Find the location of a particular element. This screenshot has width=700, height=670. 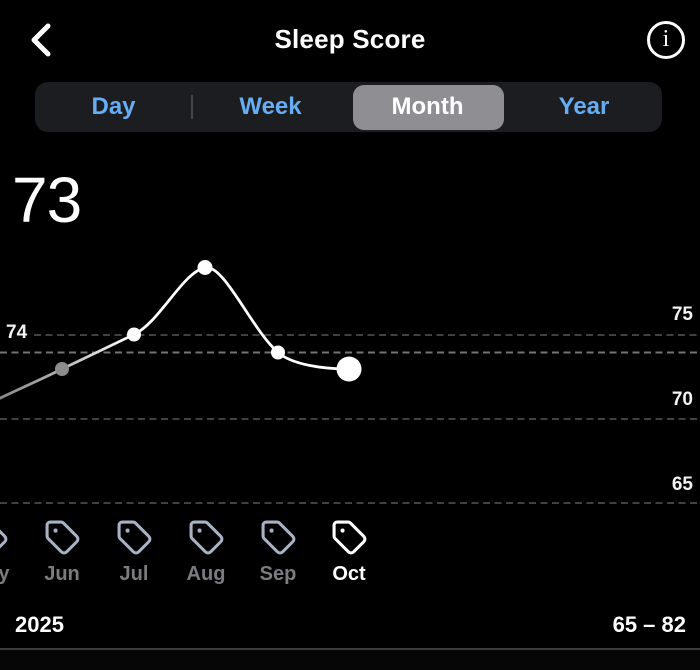

month-tag-jul: Jul is located at coordinates (134, 552).